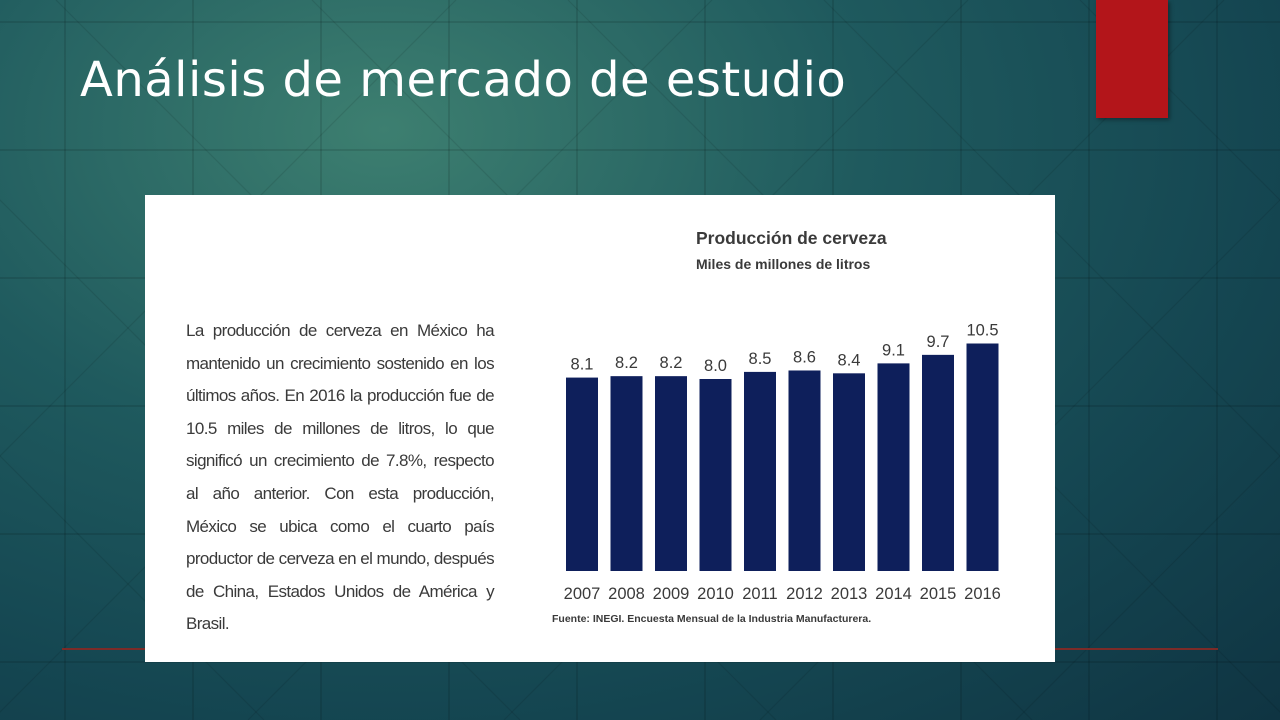  Describe the element at coordinates (893, 350) in the screenshot. I see `data-label-2014: 9.1` at that location.